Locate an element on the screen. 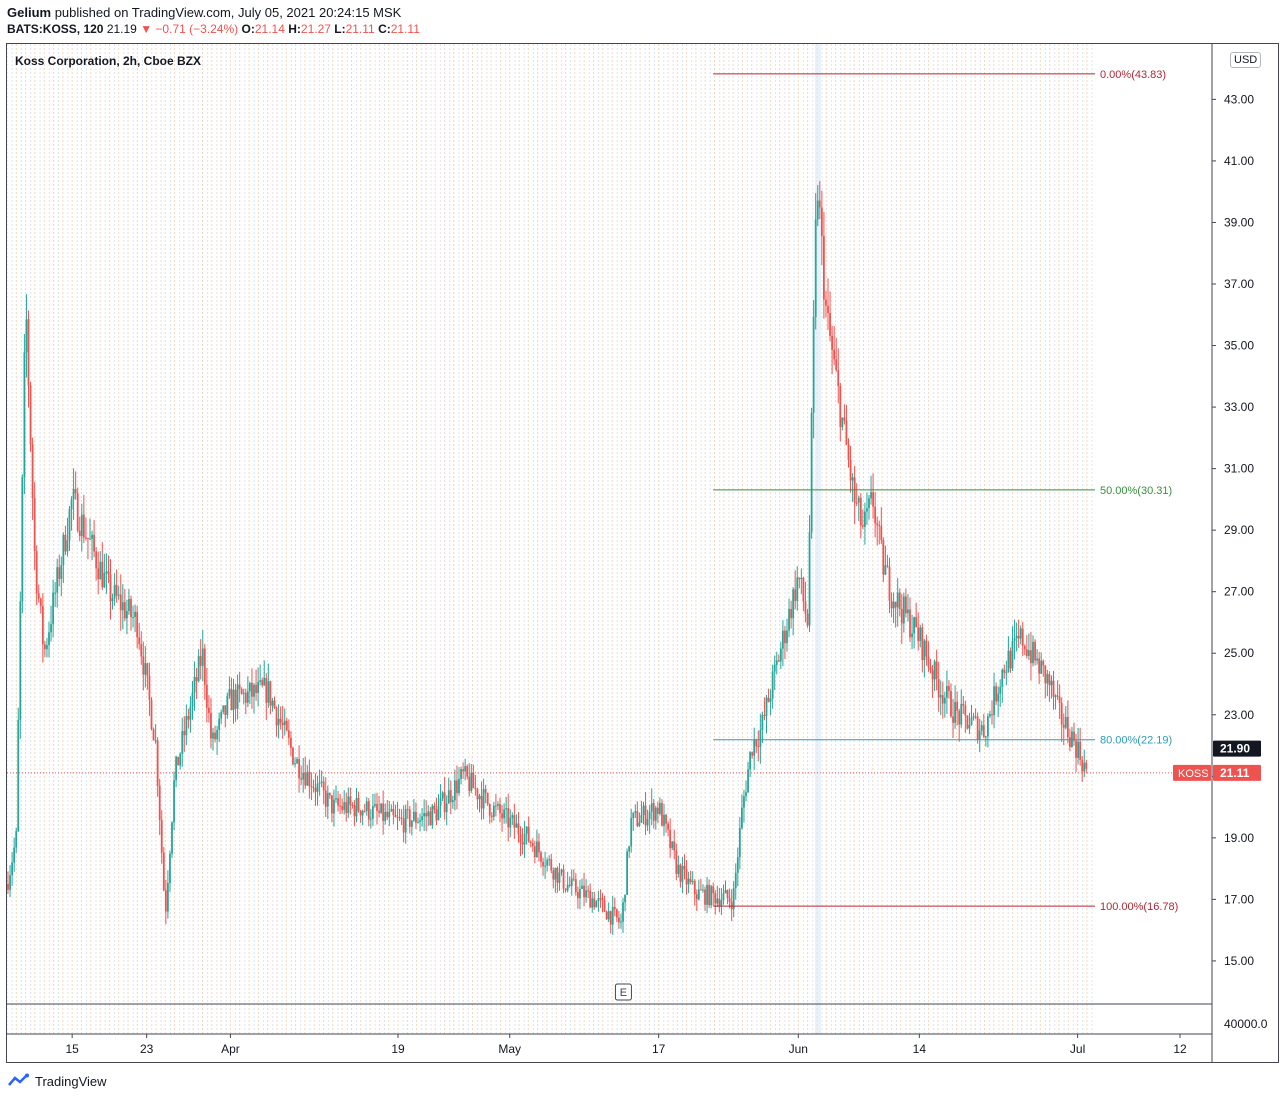 Image resolution: width=1285 pixels, height=1100 pixels. y-tick-label: 19.00 is located at coordinates (1239, 838).